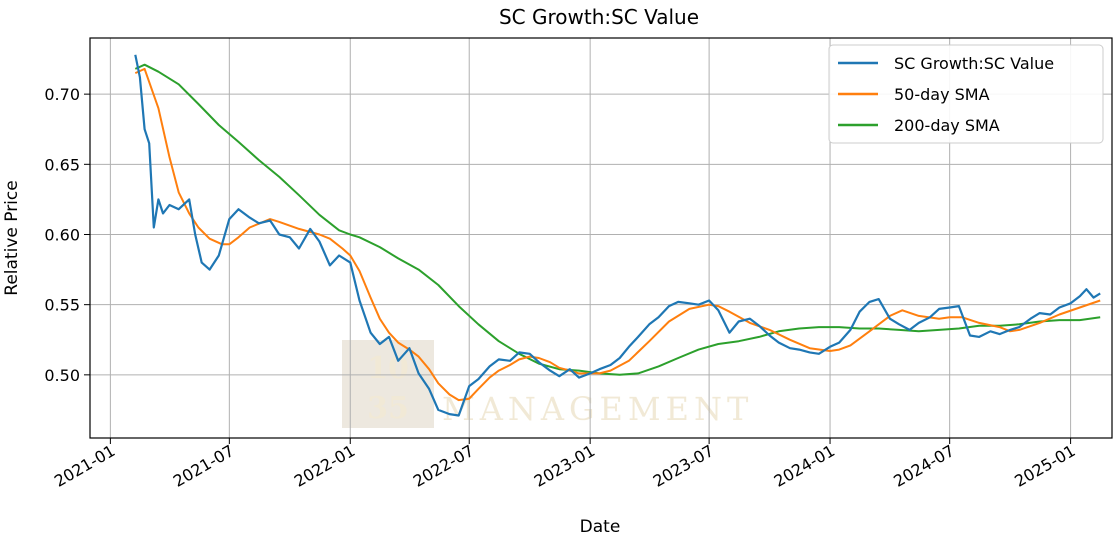  I want to click on legend-label: SC Growth:SC Value, so click(974, 63).